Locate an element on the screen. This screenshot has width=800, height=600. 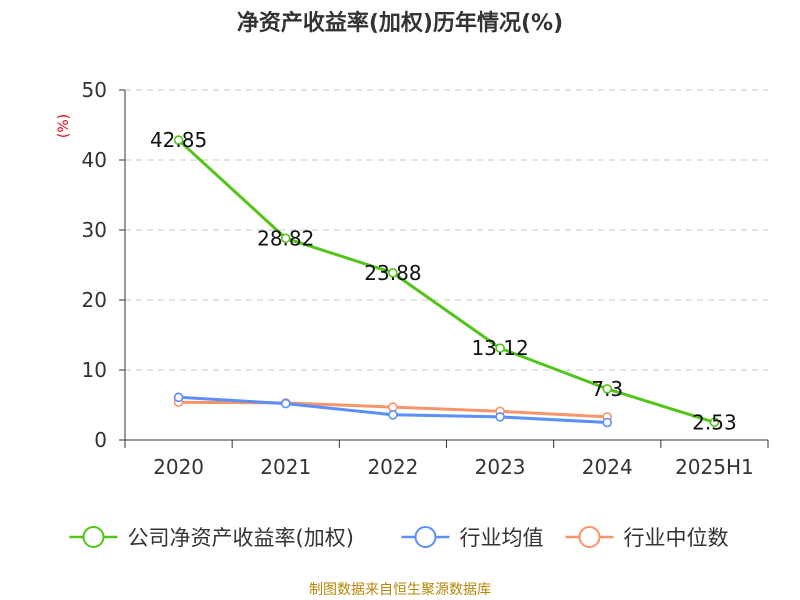
y-tick-label: 10 is located at coordinates (94, 370).